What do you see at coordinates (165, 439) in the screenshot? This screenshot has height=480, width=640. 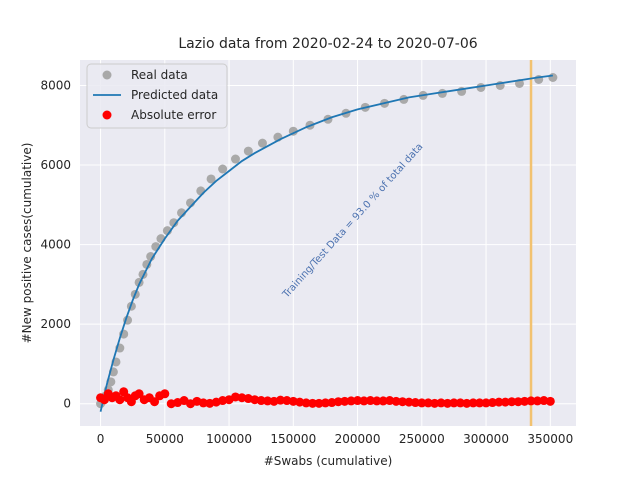 I see `x-tick-label: 50000` at bounding box center [165, 439].